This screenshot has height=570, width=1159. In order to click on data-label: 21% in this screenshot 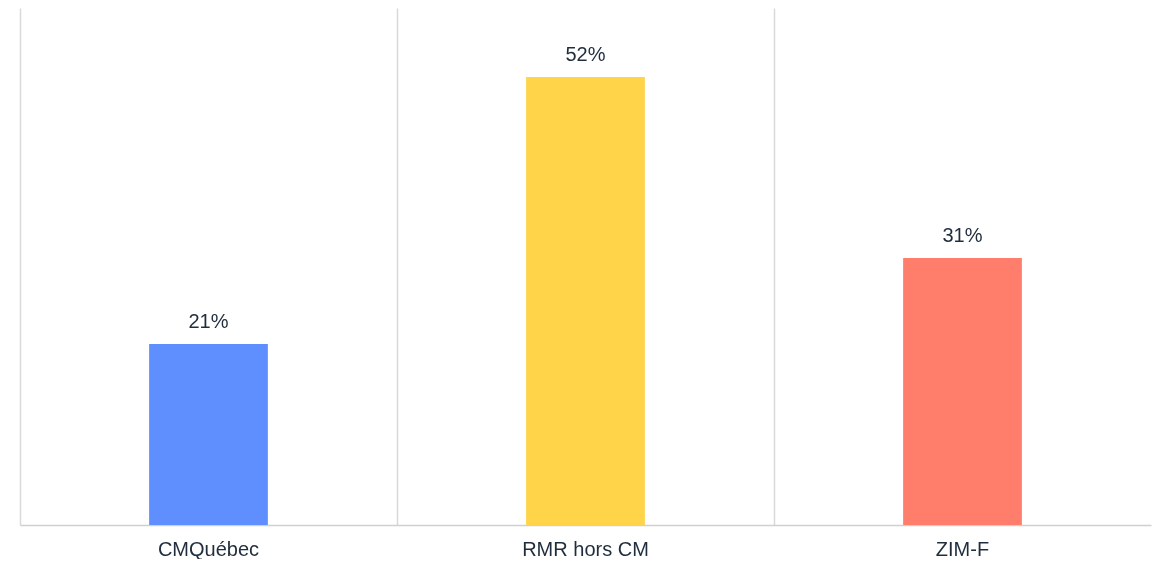, I will do `click(208, 321)`.